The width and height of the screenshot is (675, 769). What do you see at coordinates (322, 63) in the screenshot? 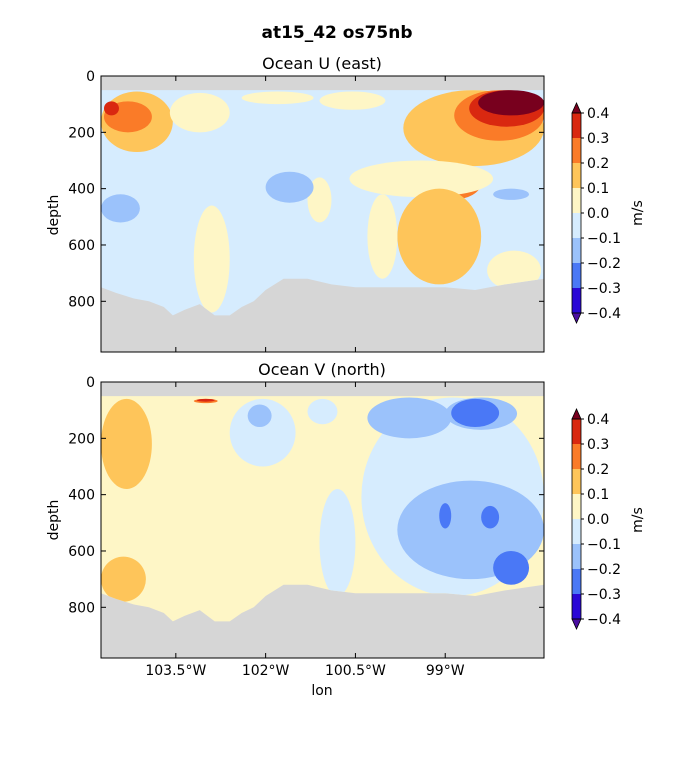
I see `panel-title-u: Ocean U (east)` at bounding box center [322, 63].